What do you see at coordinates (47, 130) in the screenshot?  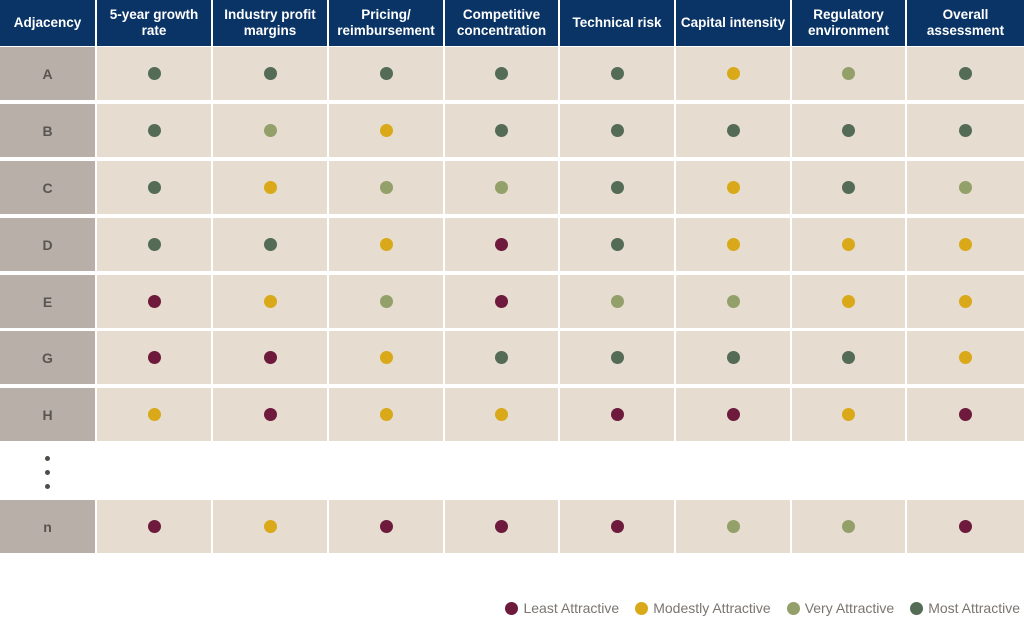 I see `row-label: B` at bounding box center [47, 130].